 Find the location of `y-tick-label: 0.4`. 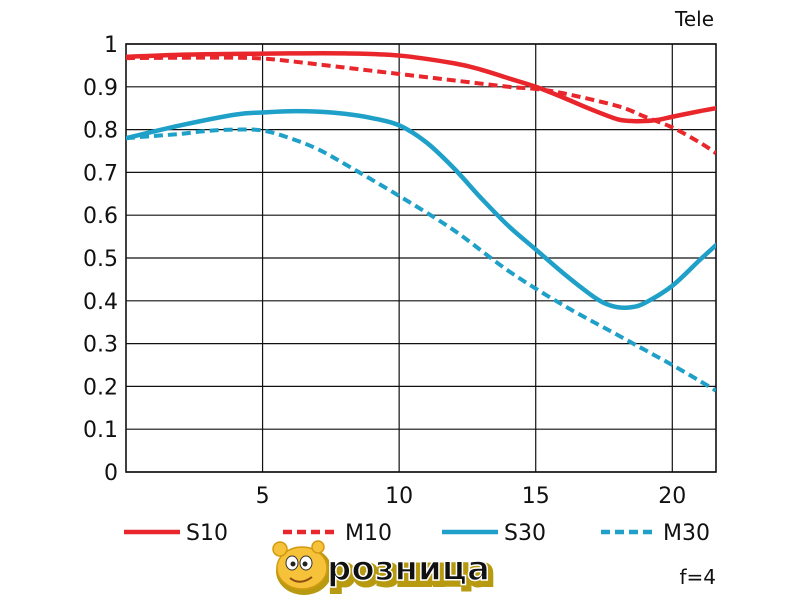

y-tick-label: 0.4 is located at coordinates (100, 302).